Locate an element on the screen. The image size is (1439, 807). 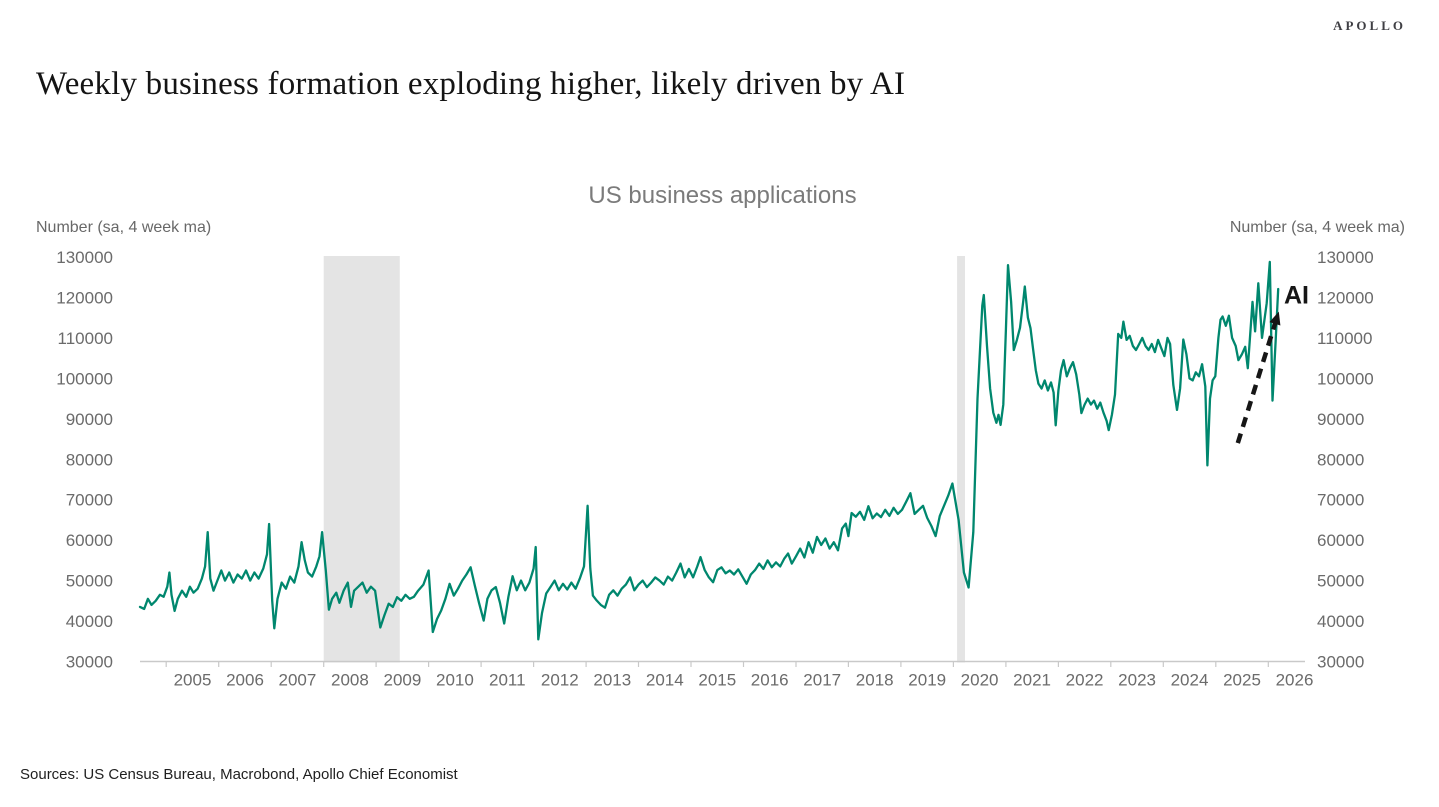
x-axis-tick-label: 2010 is located at coordinates (455, 680).